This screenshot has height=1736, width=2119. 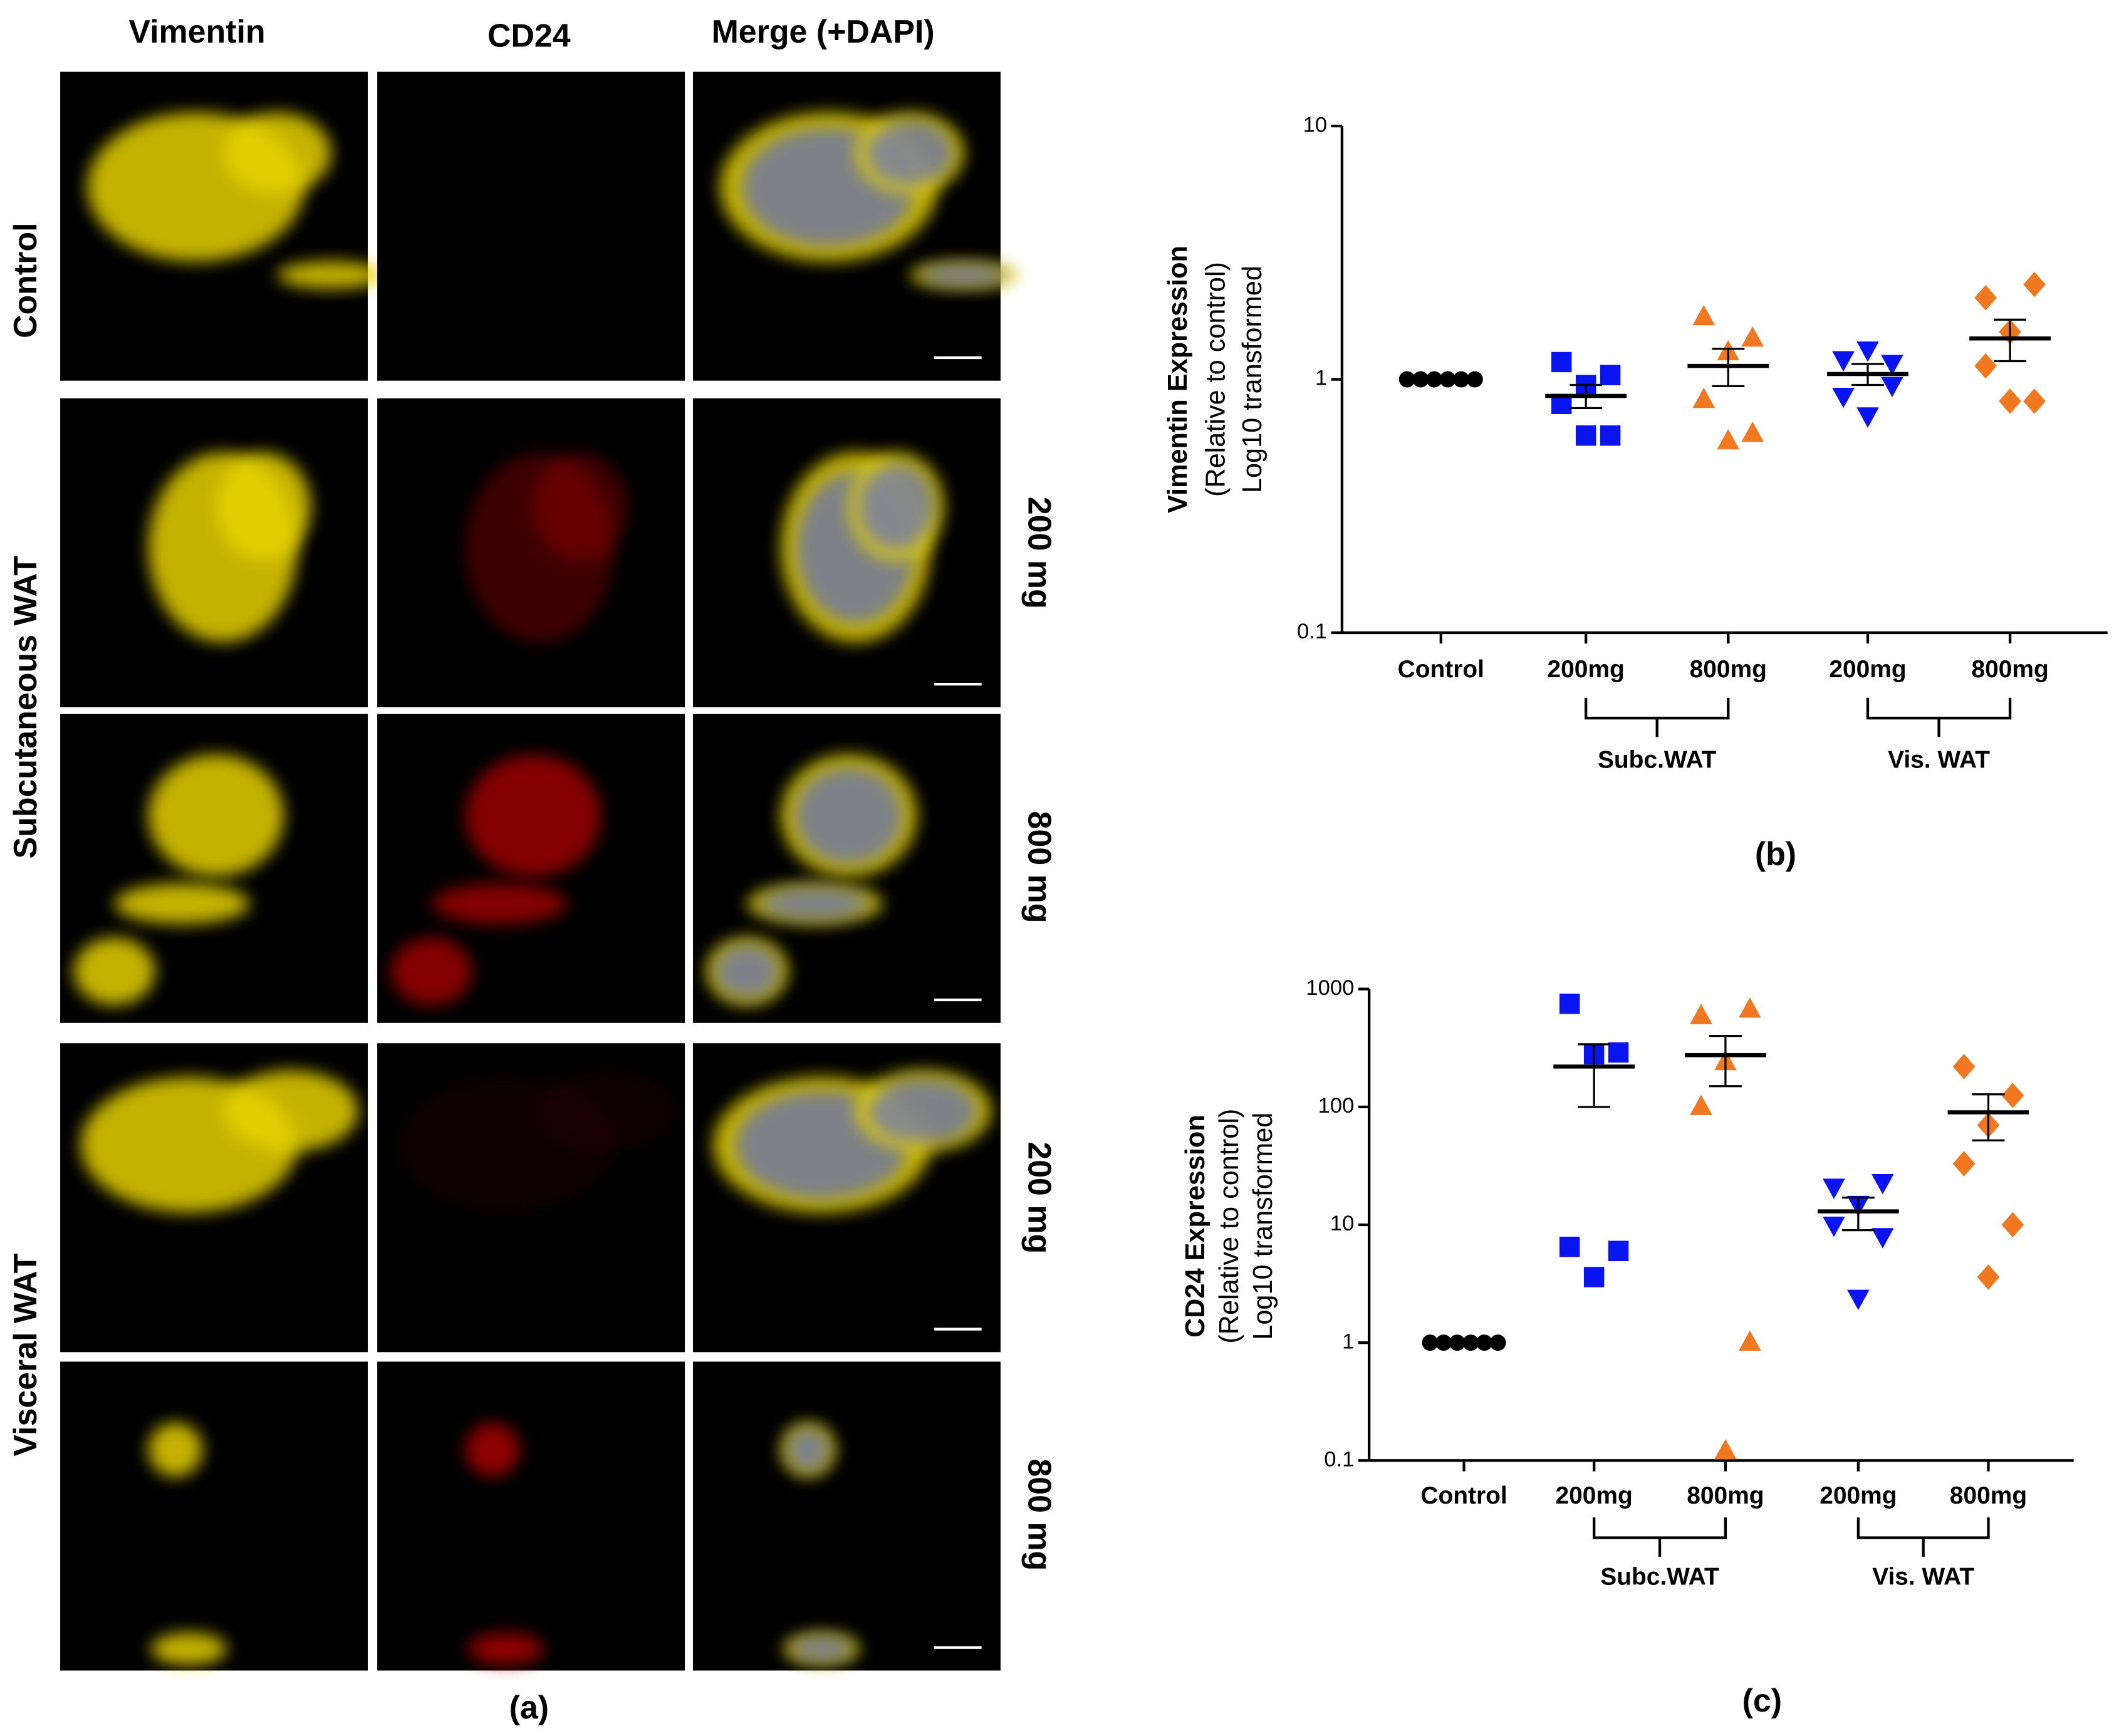 I want to click on column-header: CD24, so click(x=529, y=35).